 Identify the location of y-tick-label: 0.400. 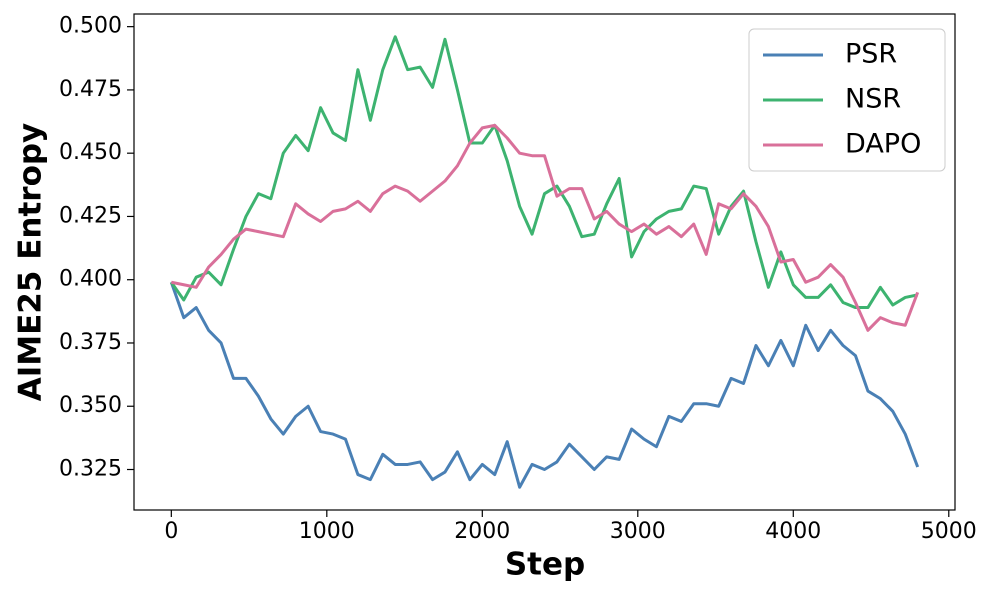
(90, 279).